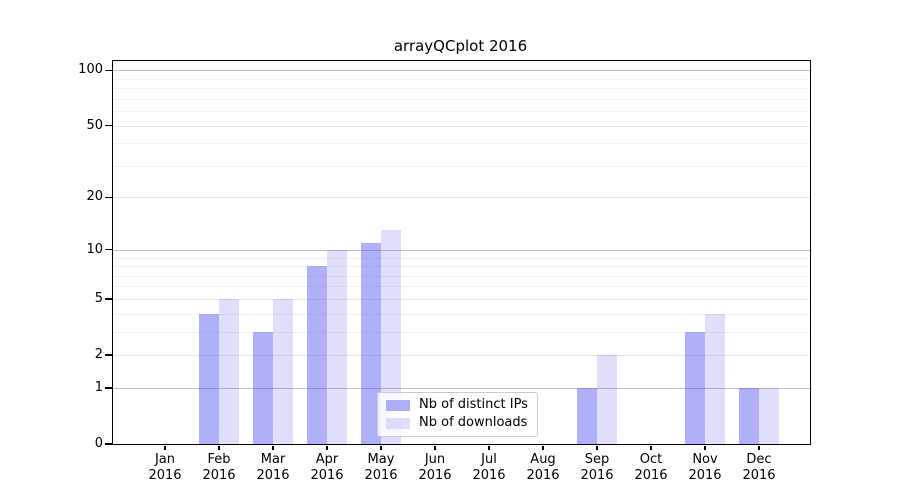 The height and width of the screenshot is (500, 900). Describe the element at coordinates (381, 467) in the screenshot. I see `x-tick-label-may: May 2016` at that location.